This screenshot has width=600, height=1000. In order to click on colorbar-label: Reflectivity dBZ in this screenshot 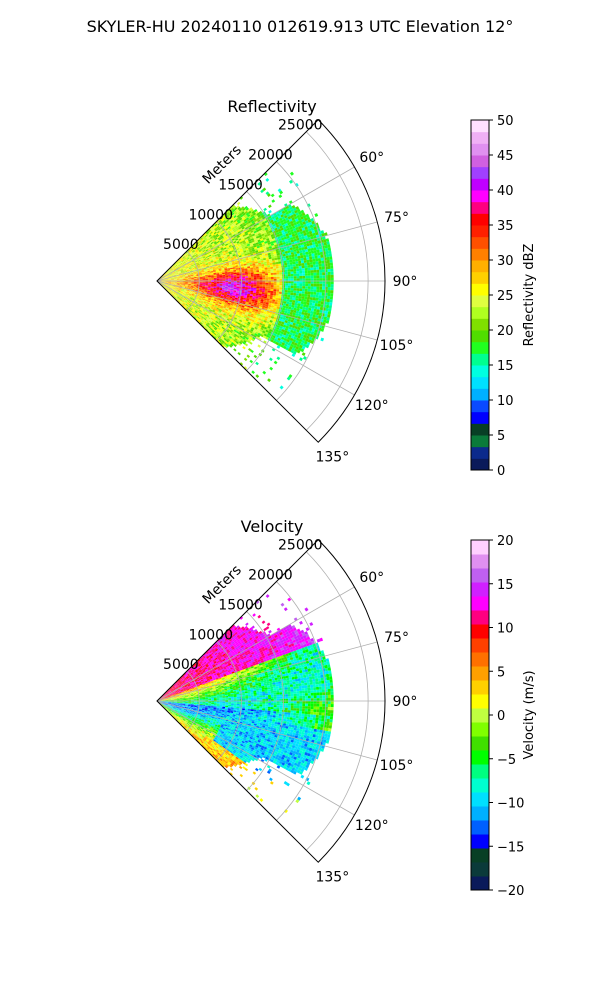, I will do `click(529, 295)`.